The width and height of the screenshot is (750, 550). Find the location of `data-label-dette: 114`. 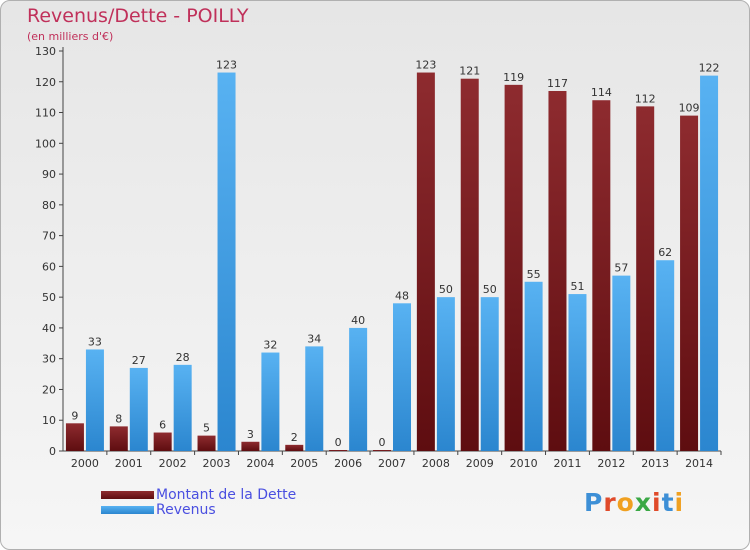

data-label-dette: 114 is located at coordinates (601, 92).